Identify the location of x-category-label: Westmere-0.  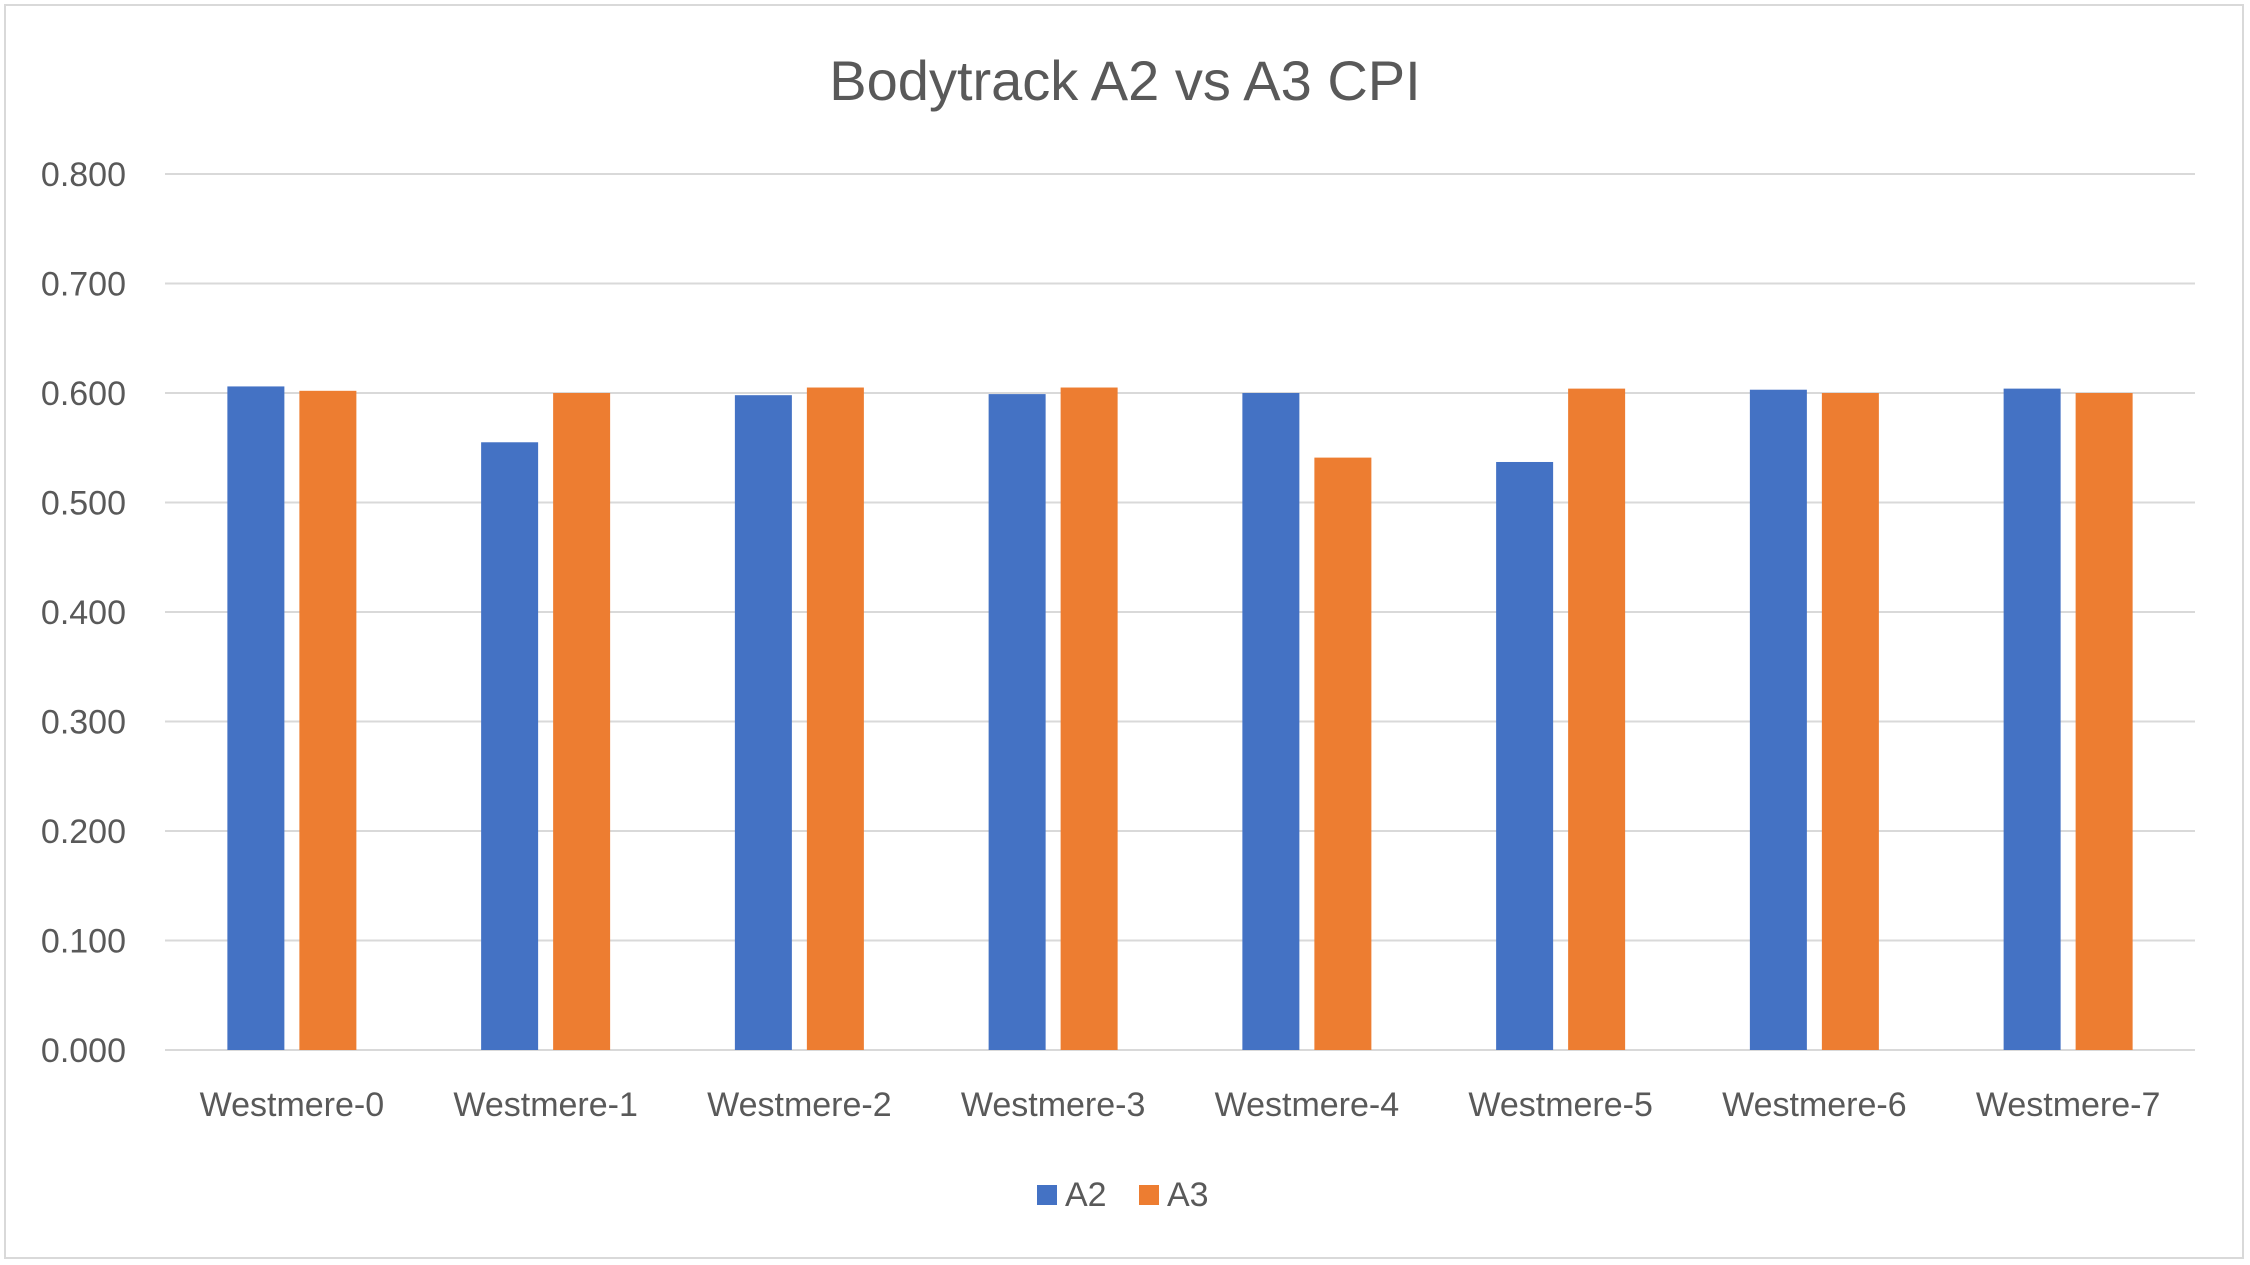
(292, 1105).